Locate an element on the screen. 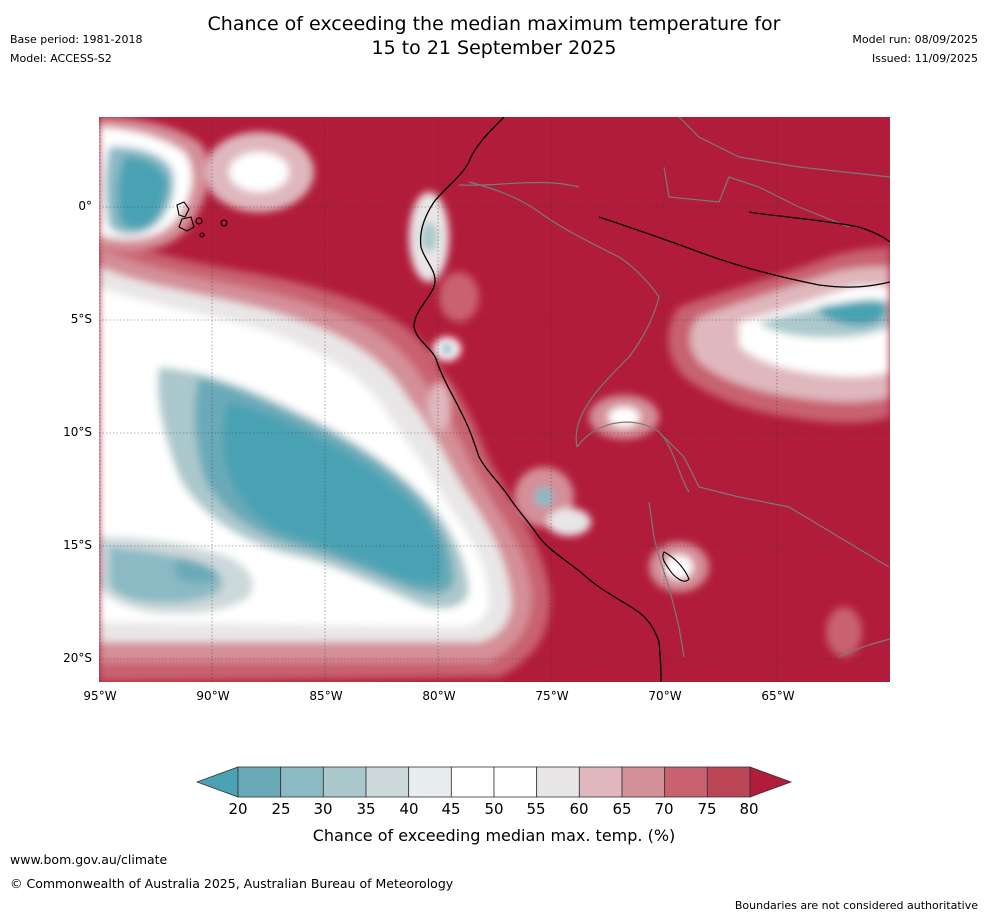 This screenshot has width=988, height=919. lon-label-85w: 85°W is located at coordinates (326, 696).